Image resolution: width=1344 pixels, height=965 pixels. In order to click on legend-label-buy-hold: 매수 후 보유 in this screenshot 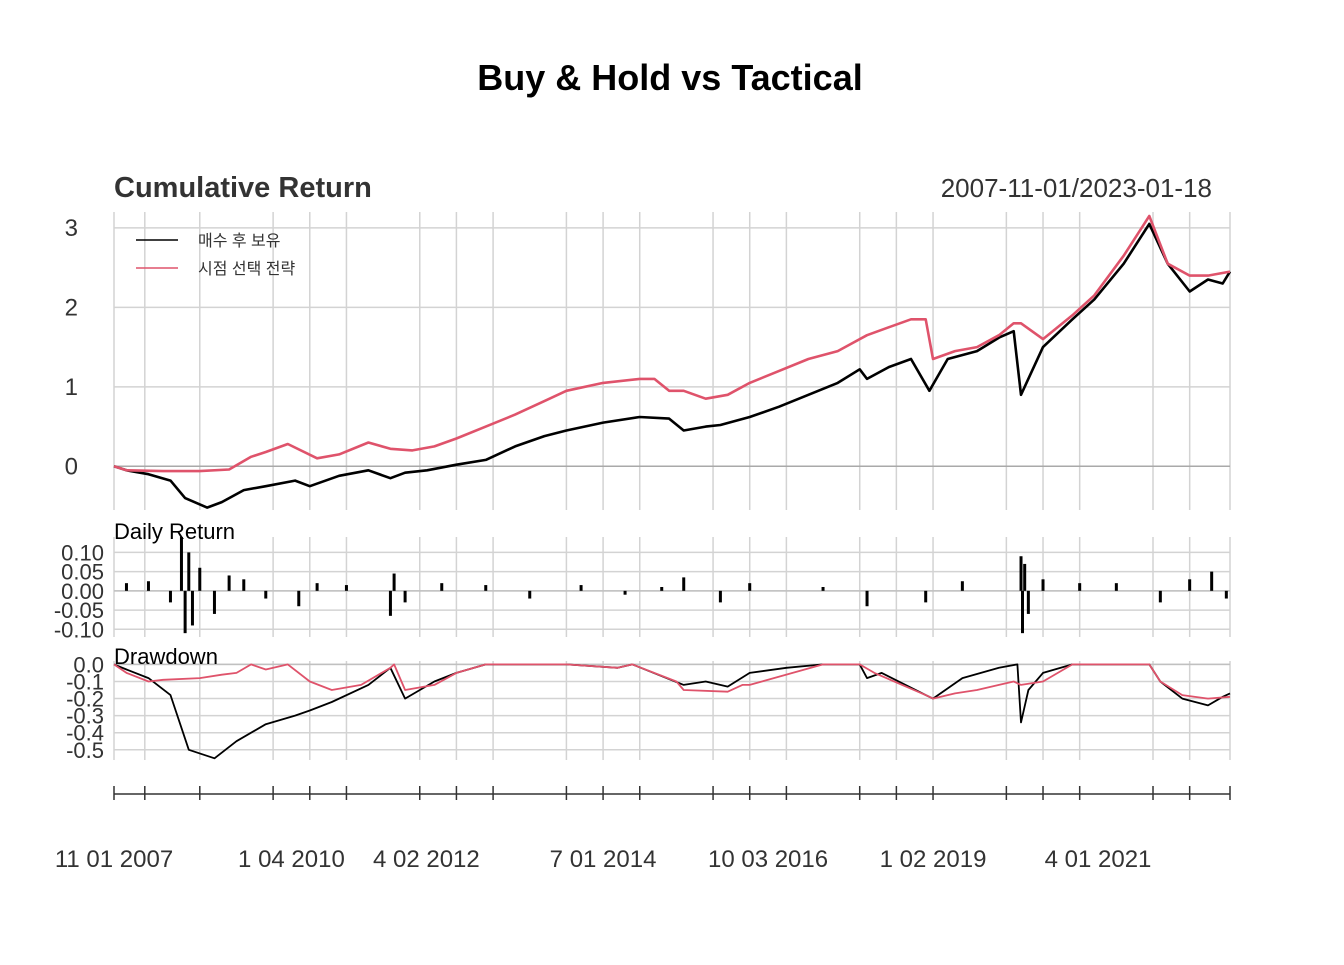, I will do `click(239, 241)`.